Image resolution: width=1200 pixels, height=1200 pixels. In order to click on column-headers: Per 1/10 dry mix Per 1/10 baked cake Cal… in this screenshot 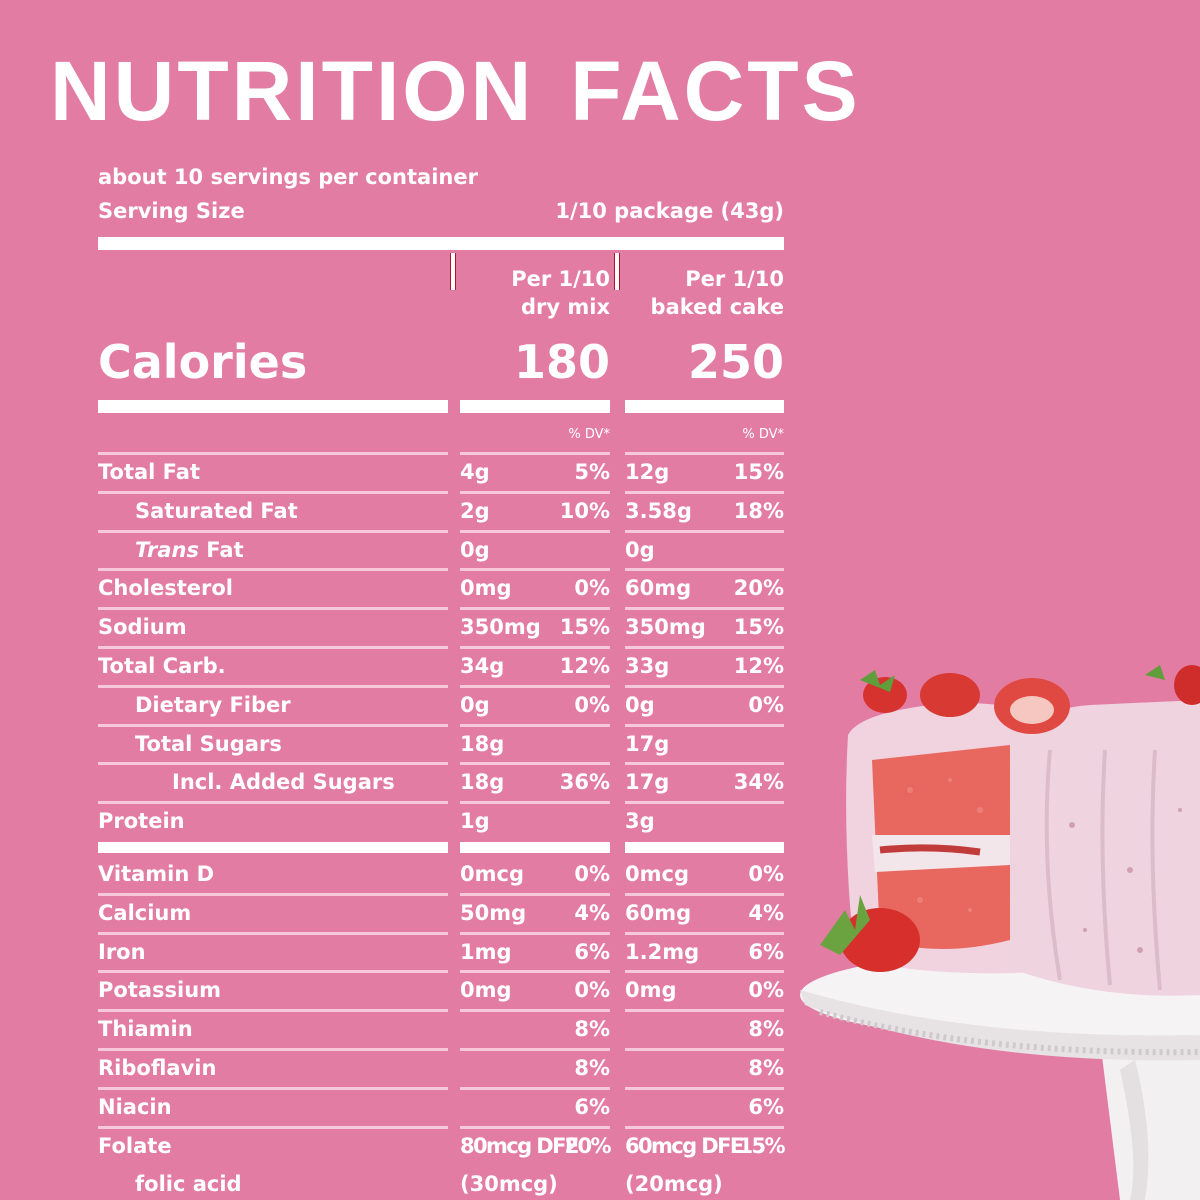, I will do `click(441, 328)`.